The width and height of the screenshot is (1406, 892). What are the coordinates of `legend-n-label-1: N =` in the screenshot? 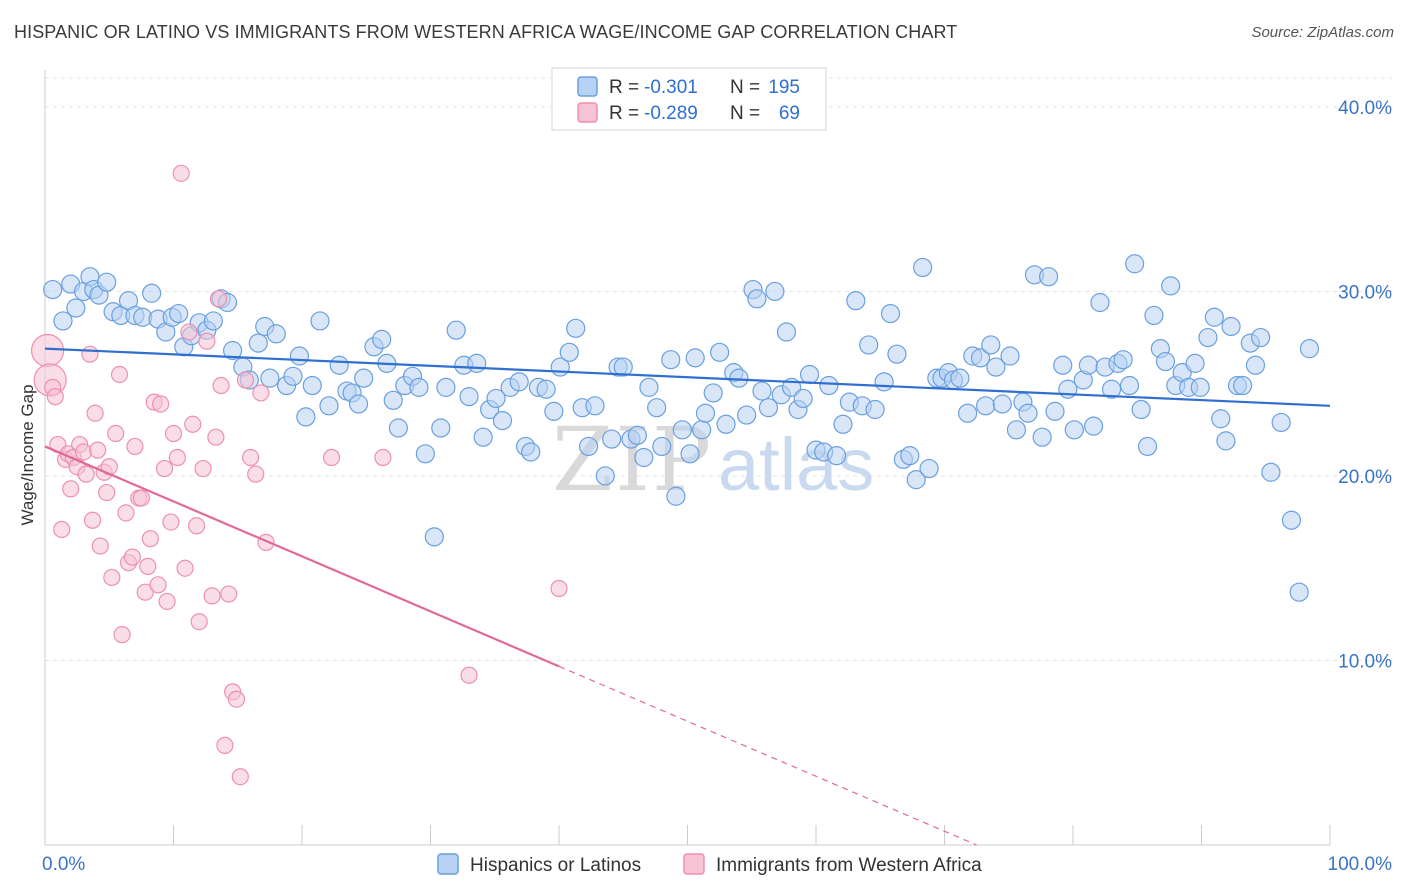 It's located at (745, 113).